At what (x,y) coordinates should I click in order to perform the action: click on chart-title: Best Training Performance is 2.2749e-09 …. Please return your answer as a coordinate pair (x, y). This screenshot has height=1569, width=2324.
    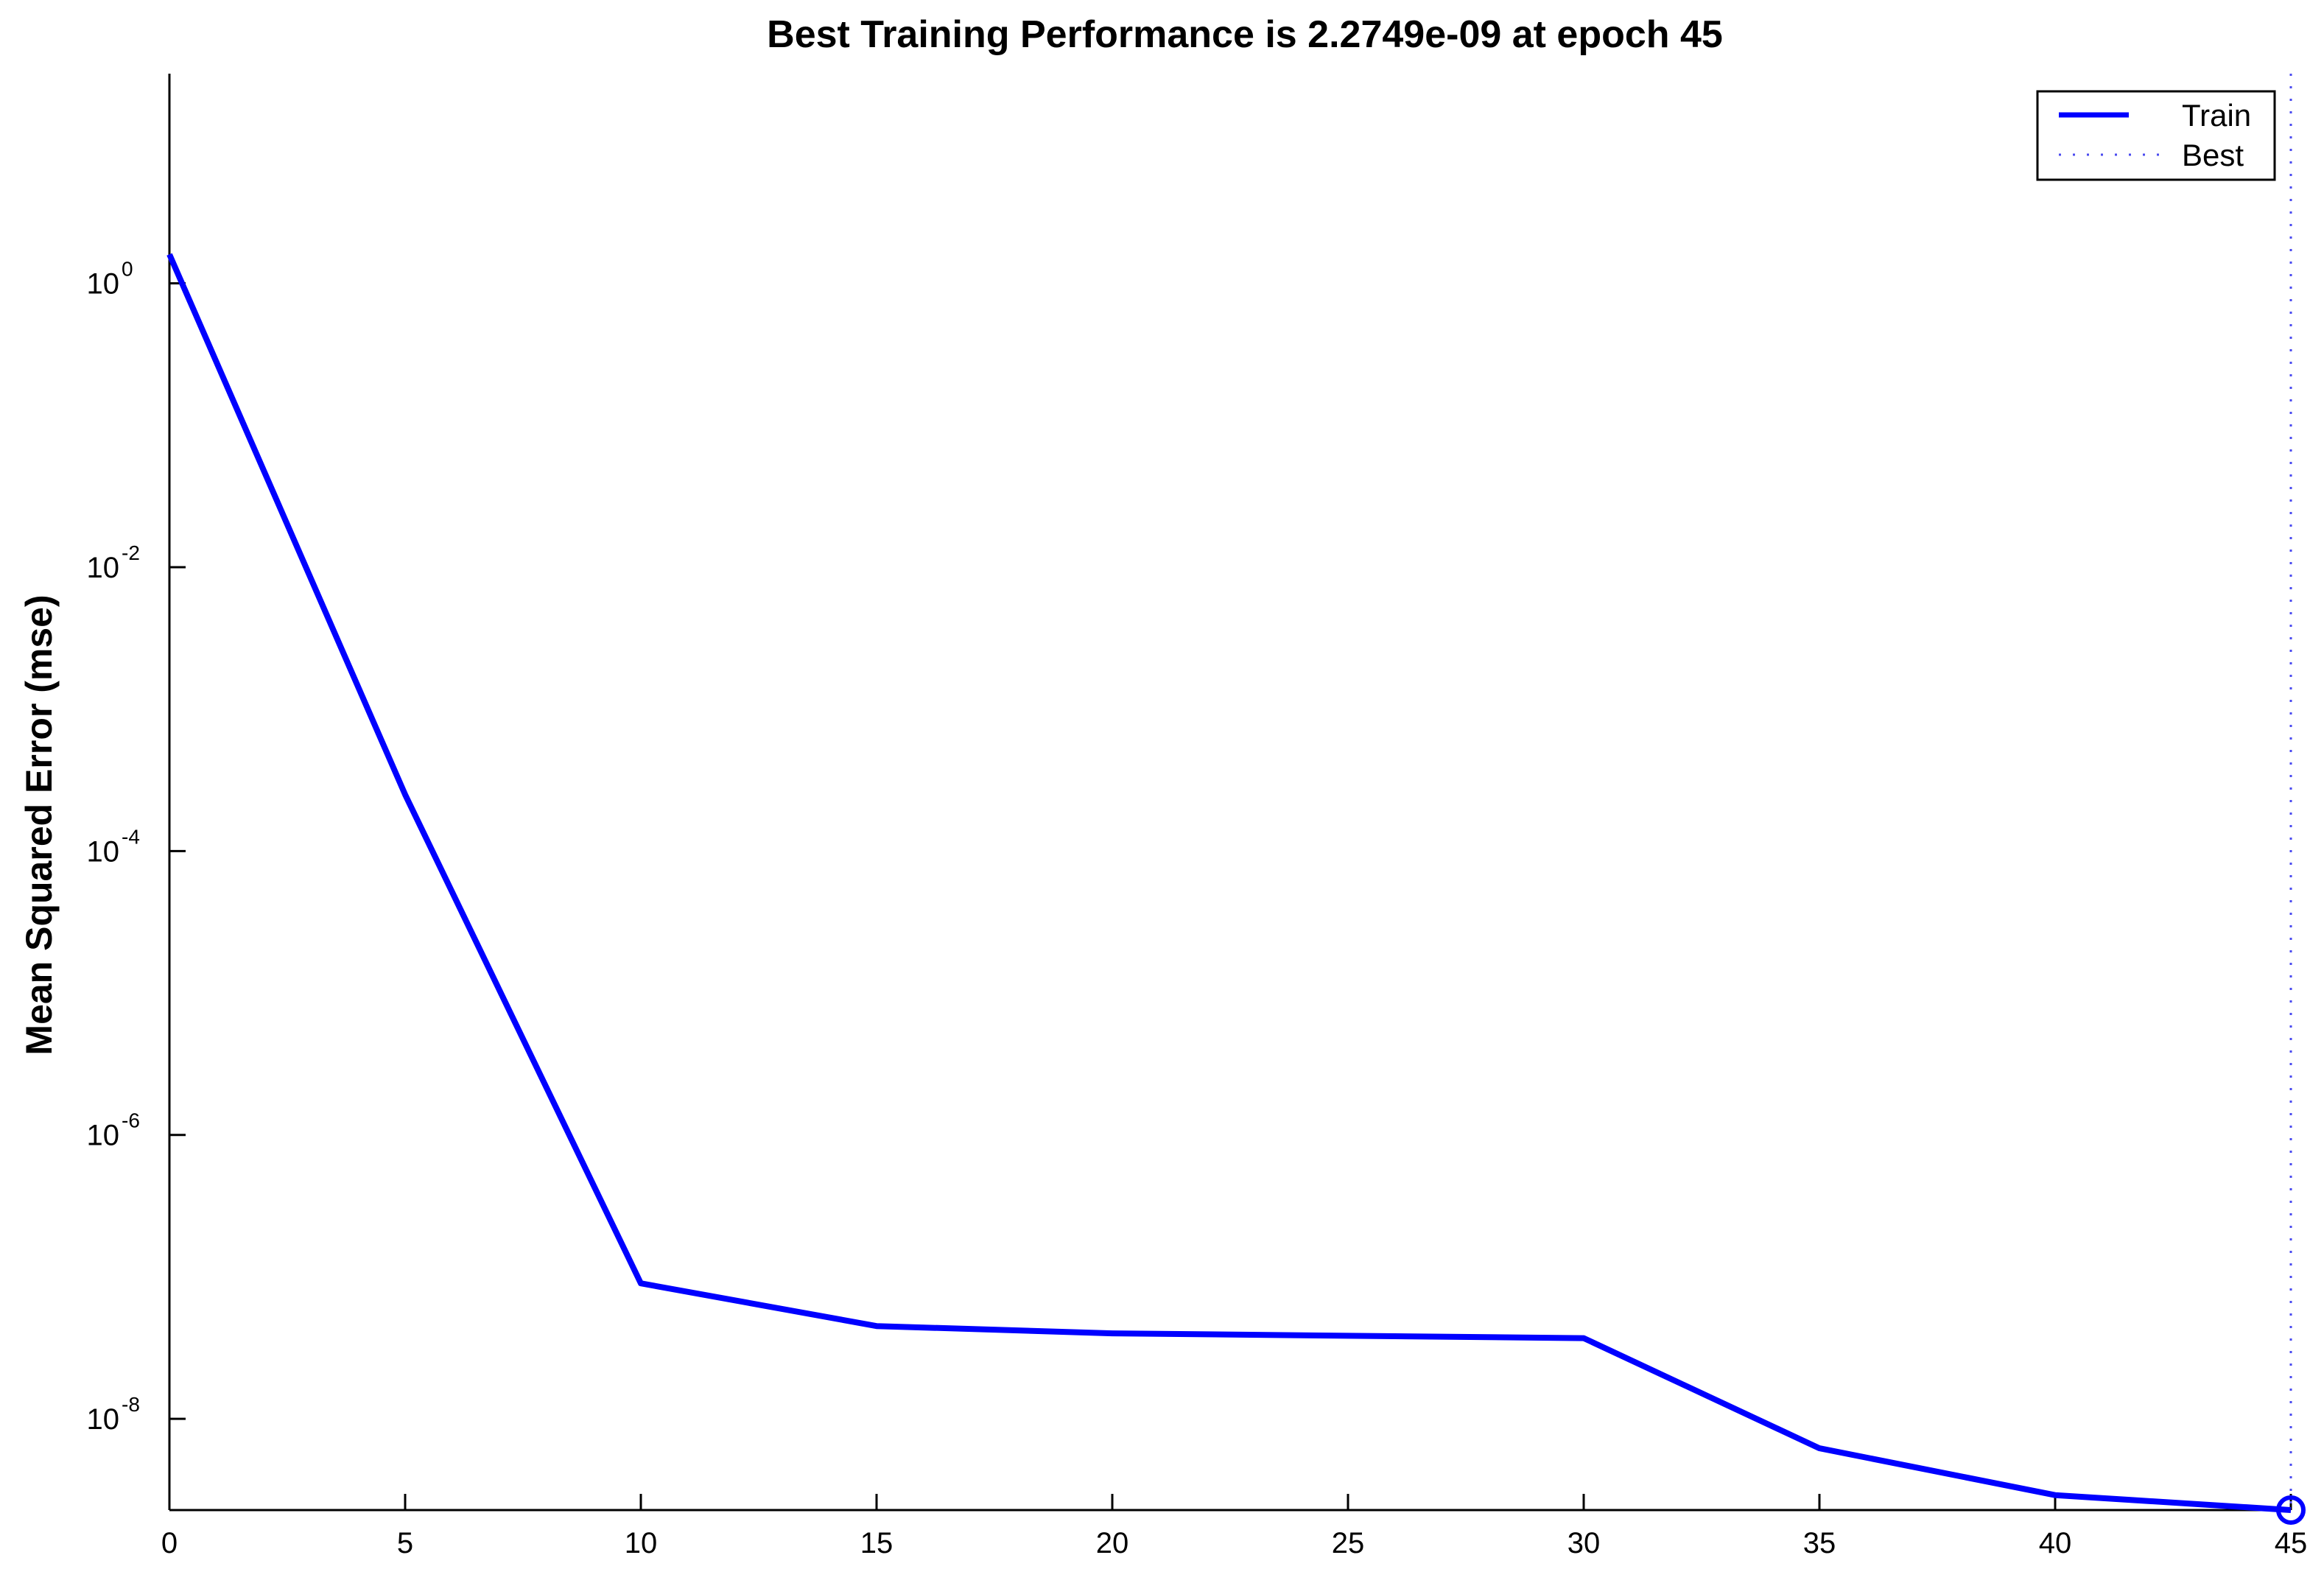
    Looking at the image, I should click on (1245, 34).